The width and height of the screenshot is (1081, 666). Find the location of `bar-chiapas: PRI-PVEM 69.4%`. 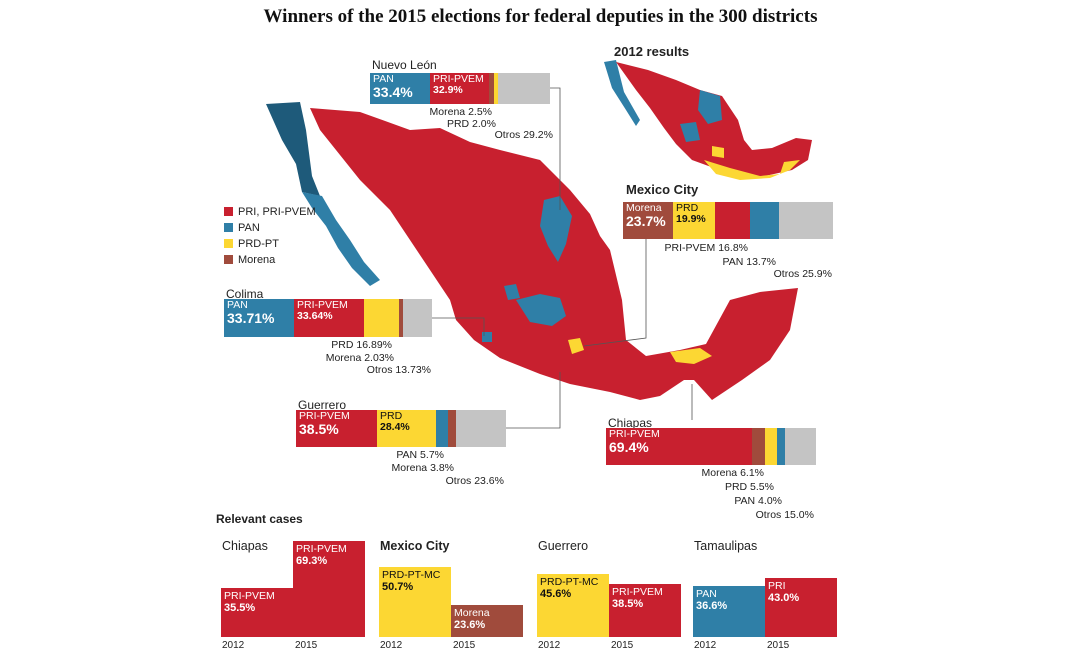

bar-chiapas: PRI-PVEM 69.4% is located at coordinates (711, 446).